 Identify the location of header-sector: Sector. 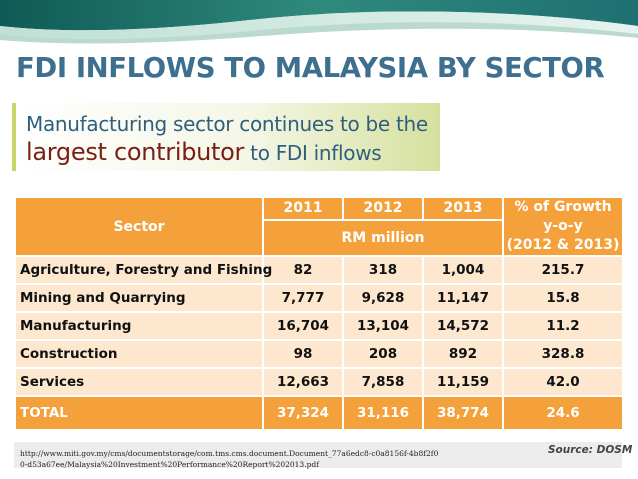
(139, 226).